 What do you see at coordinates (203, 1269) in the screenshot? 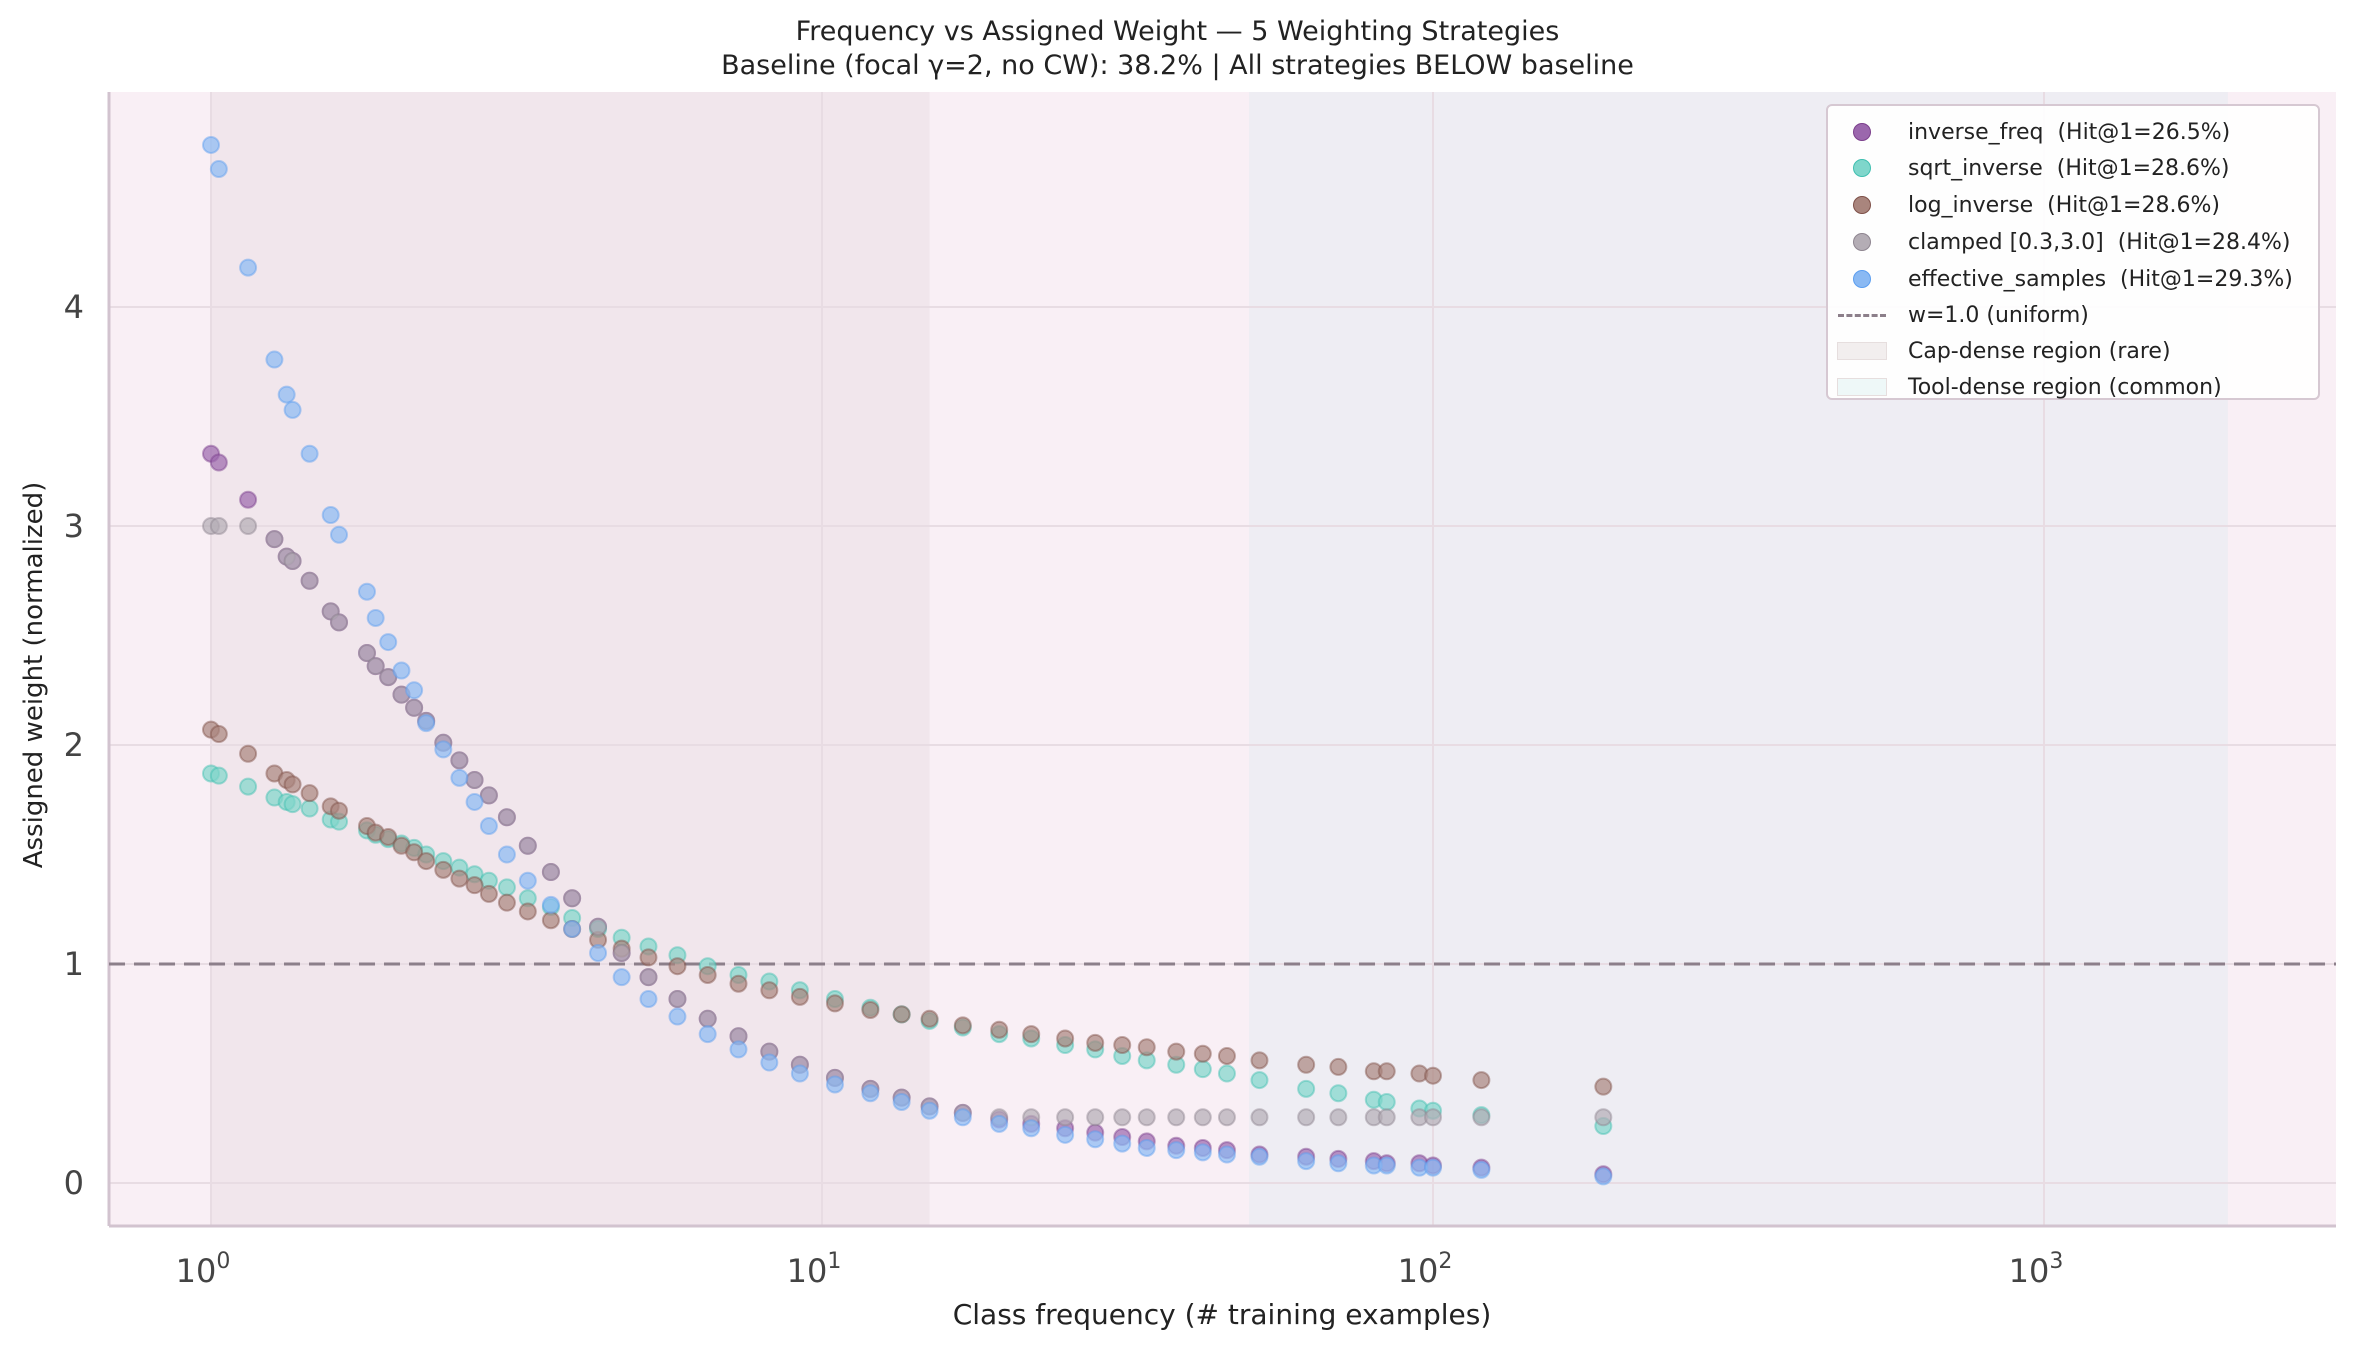
I see `x-tick-label: 10⁰` at bounding box center [203, 1269].